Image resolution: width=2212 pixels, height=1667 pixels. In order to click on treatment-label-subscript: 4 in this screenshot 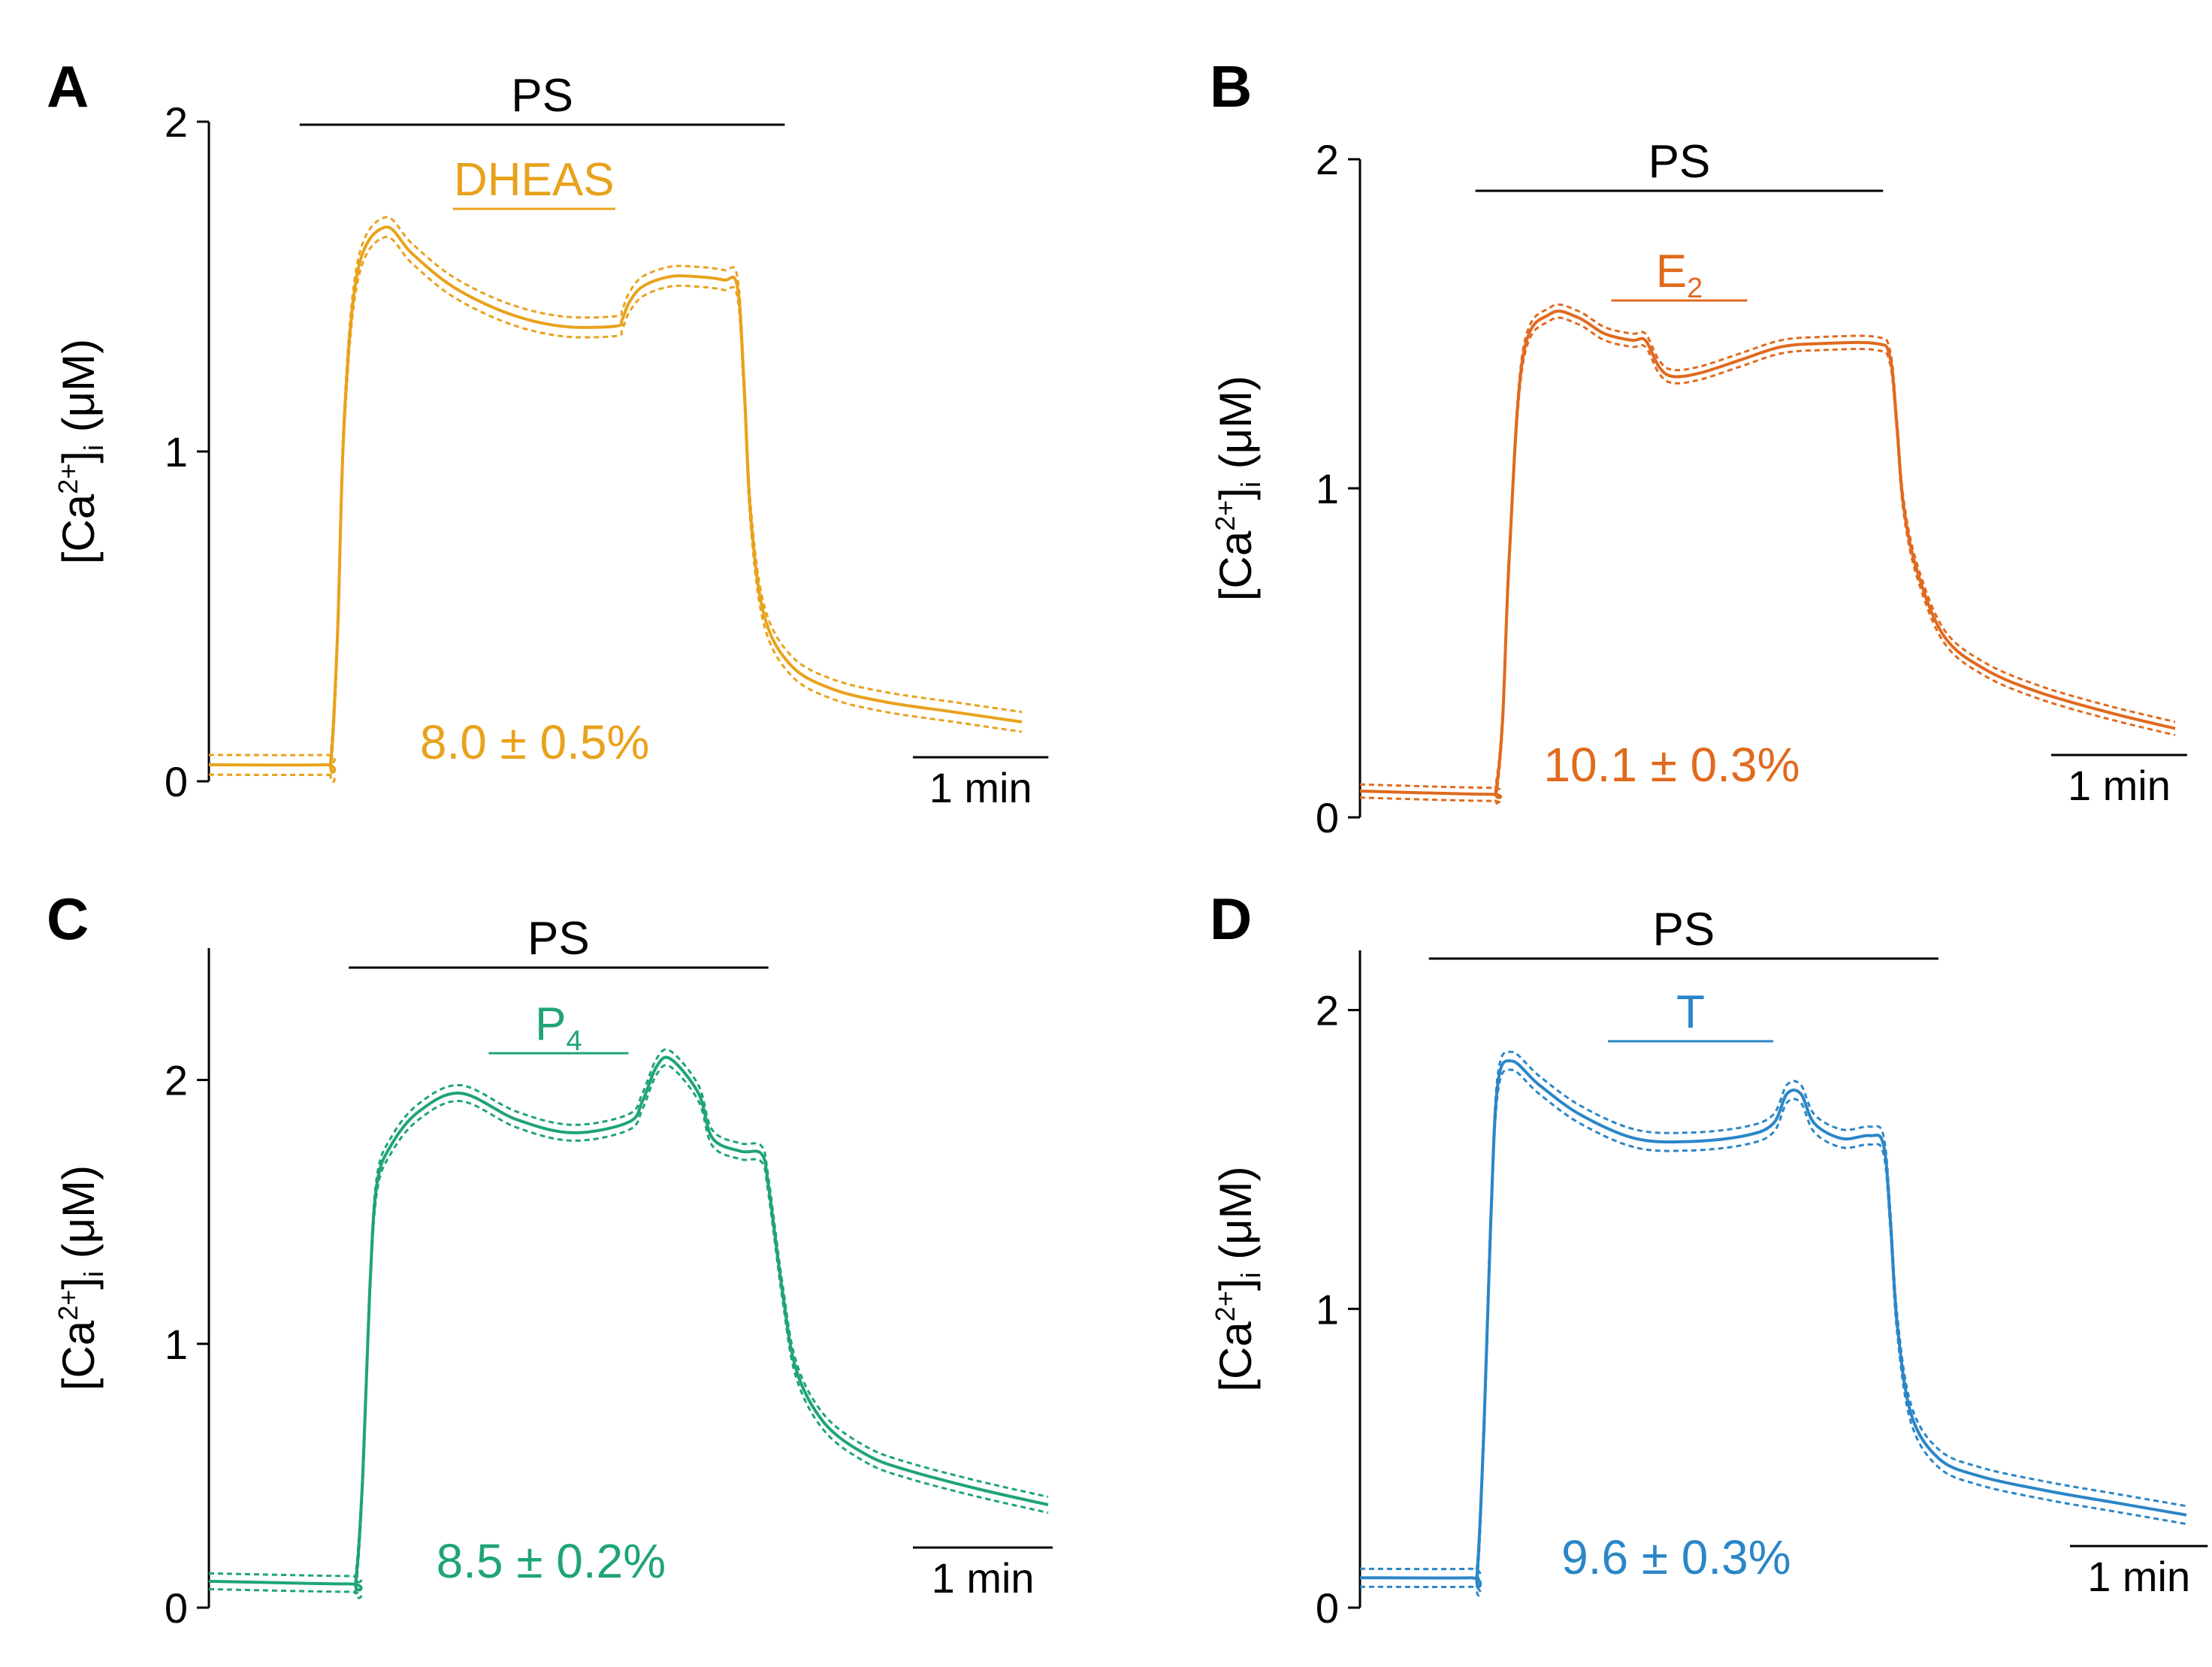, I will do `click(574, 1041)`.